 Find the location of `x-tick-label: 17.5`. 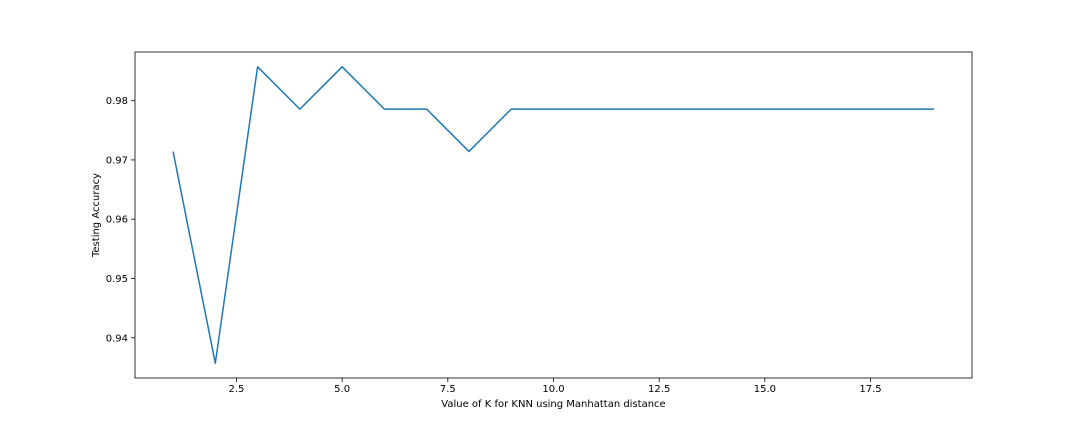

x-tick-label: 17.5 is located at coordinates (870, 389).